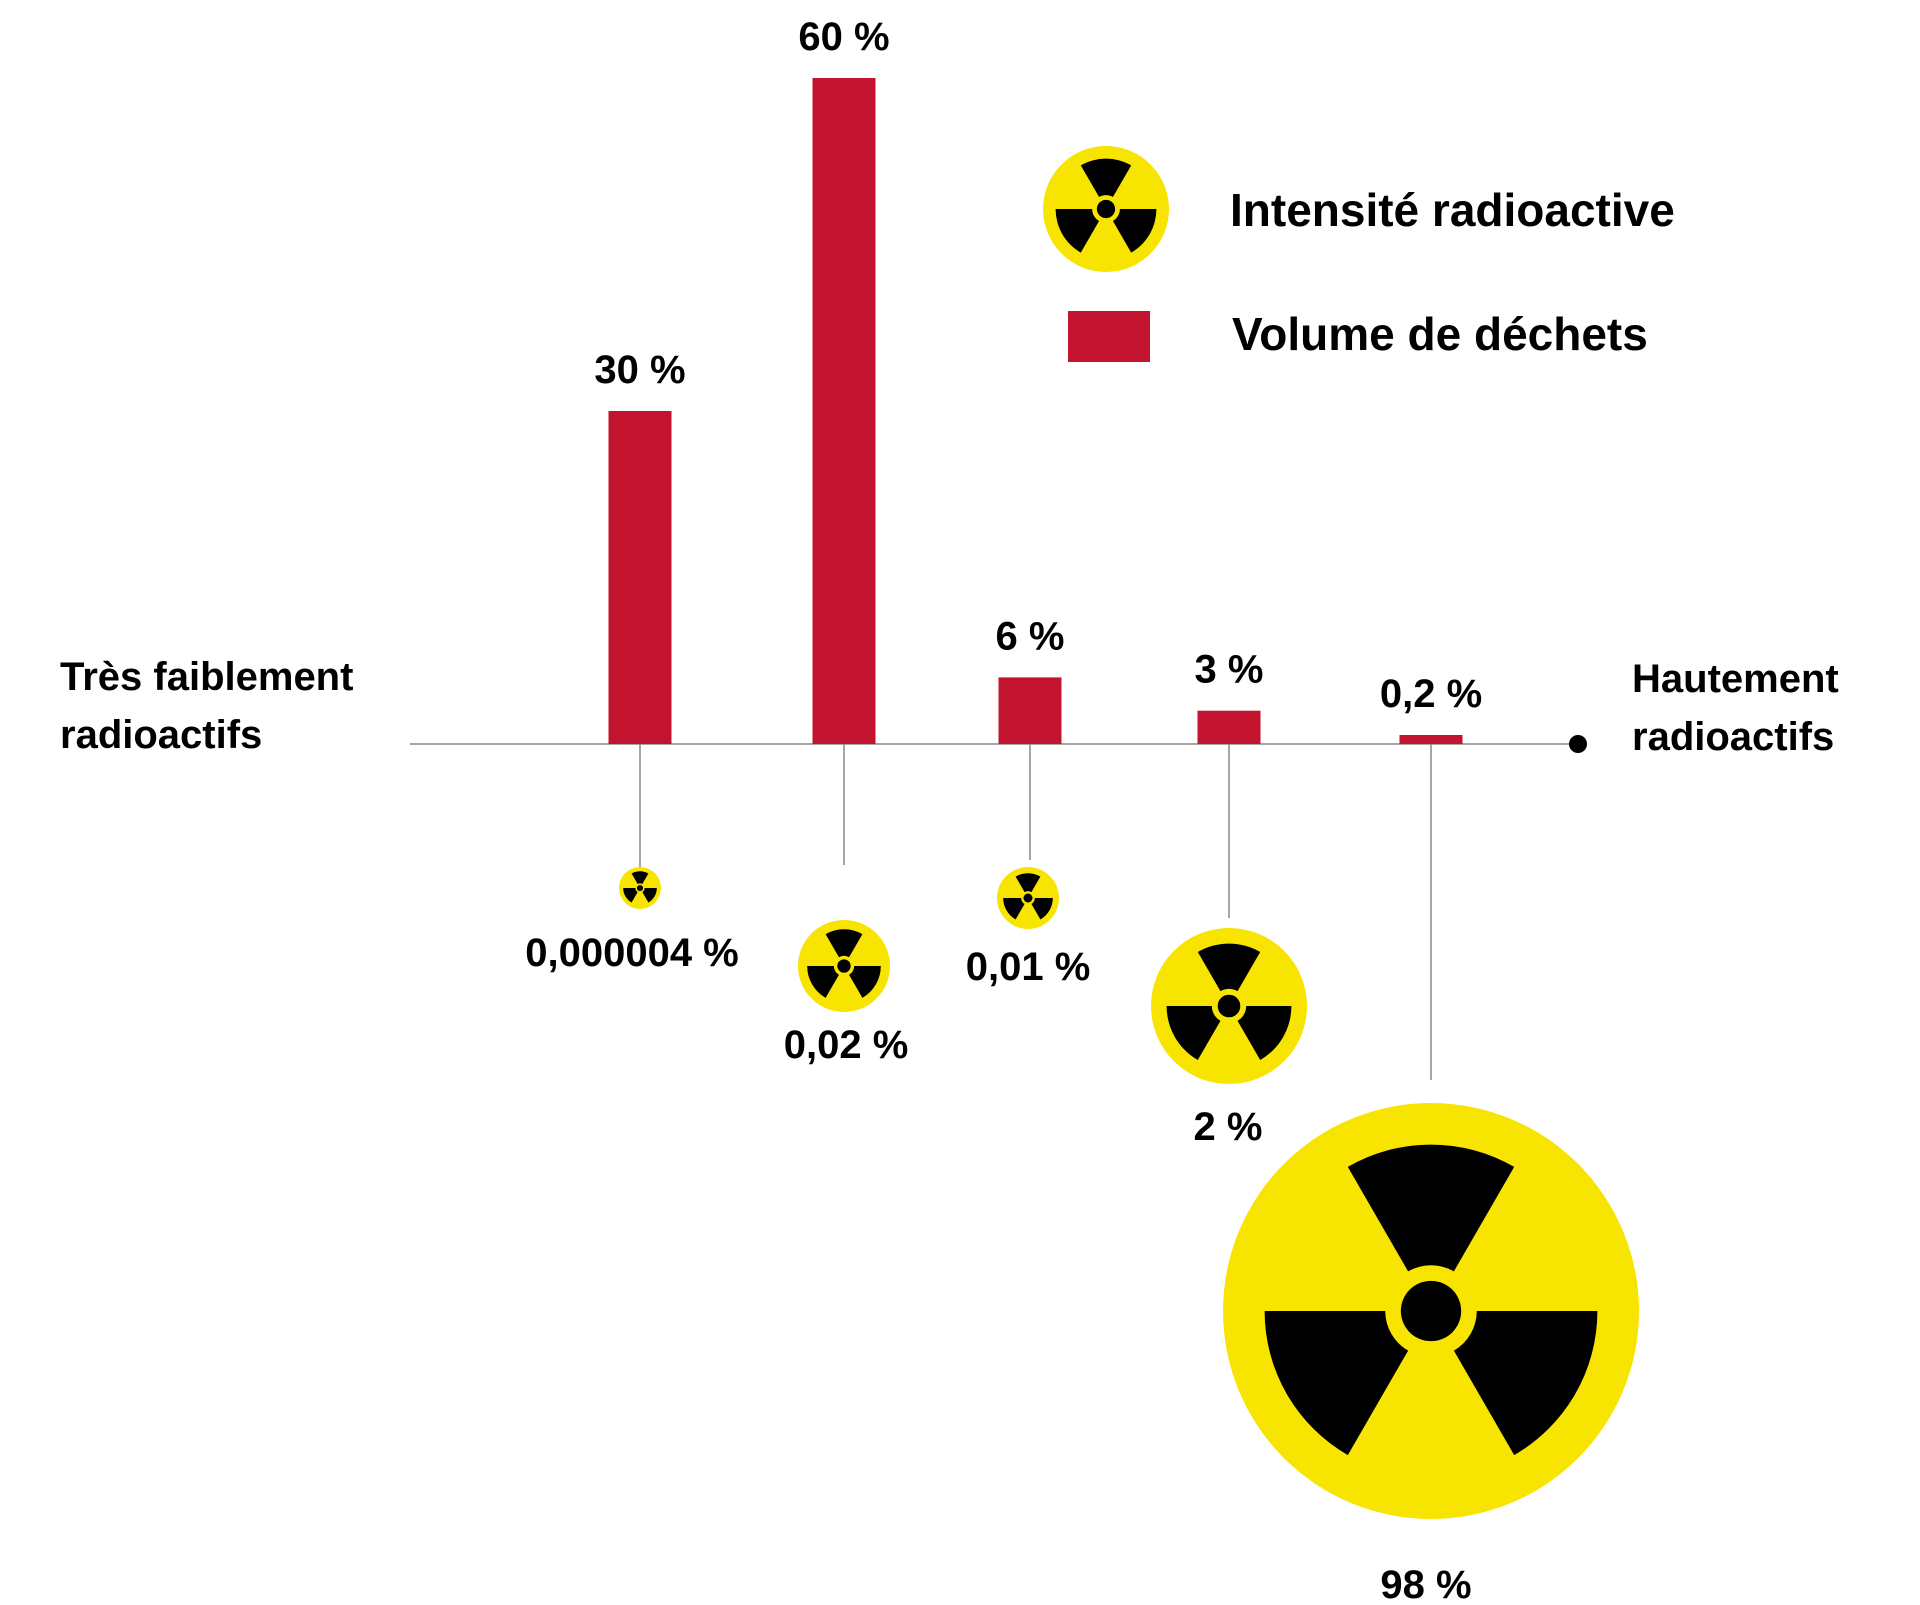 The height and width of the screenshot is (1605, 1920). What do you see at coordinates (1359, 254) in the screenshot?
I see `legend: Intensité radioactive Volume de déchets` at bounding box center [1359, 254].